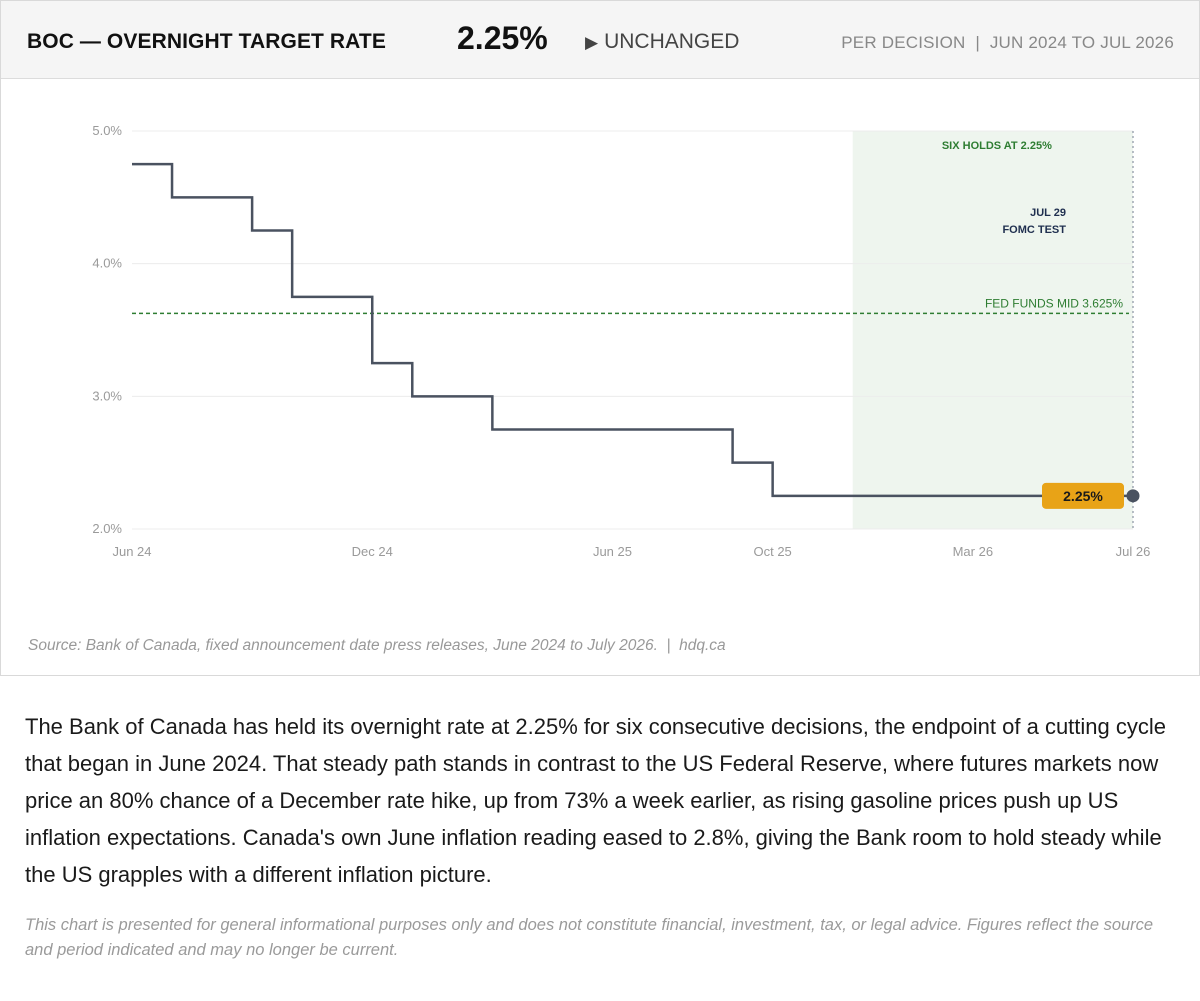 The height and width of the screenshot is (1001, 1200). Describe the element at coordinates (1048, 213) in the screenshot. I see `fomc-label-date: JUL 29` at that location.